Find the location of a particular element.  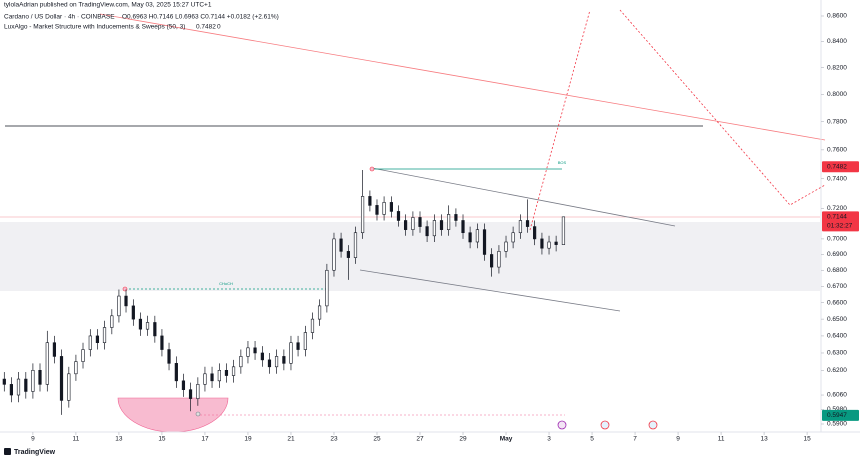

x-tick-label: 5 is located at coordinates (592, 439).